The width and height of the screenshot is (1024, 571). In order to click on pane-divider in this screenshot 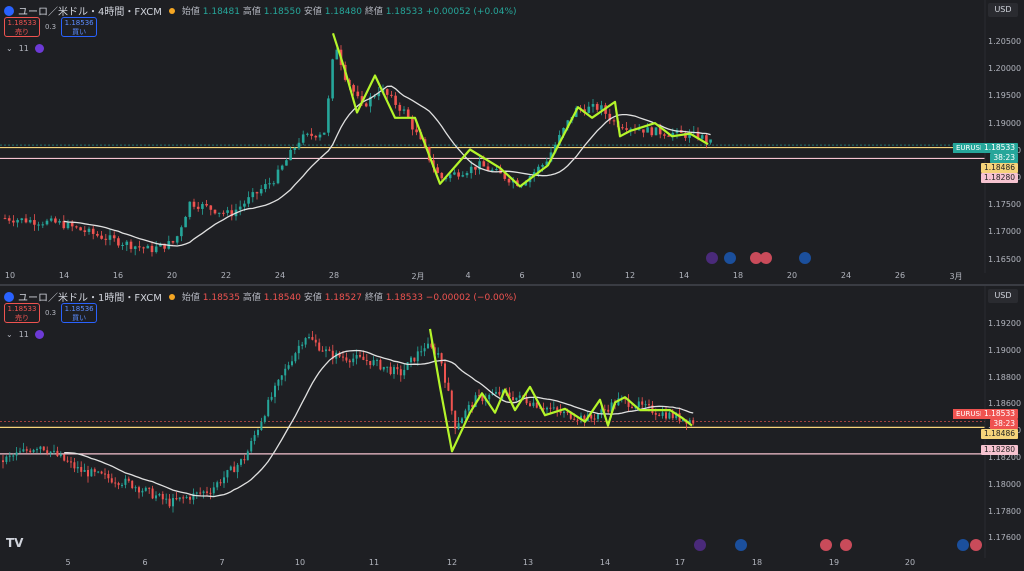, I will do `click(512, 285)`.